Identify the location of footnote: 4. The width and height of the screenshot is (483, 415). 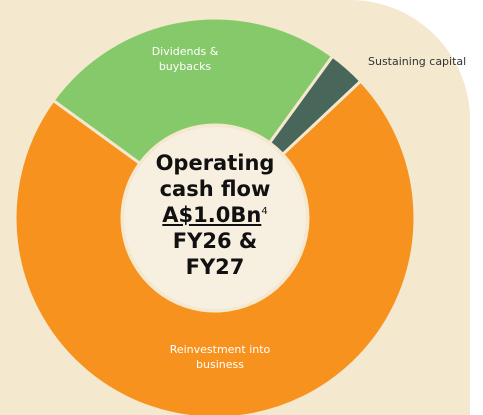
(264, 211).